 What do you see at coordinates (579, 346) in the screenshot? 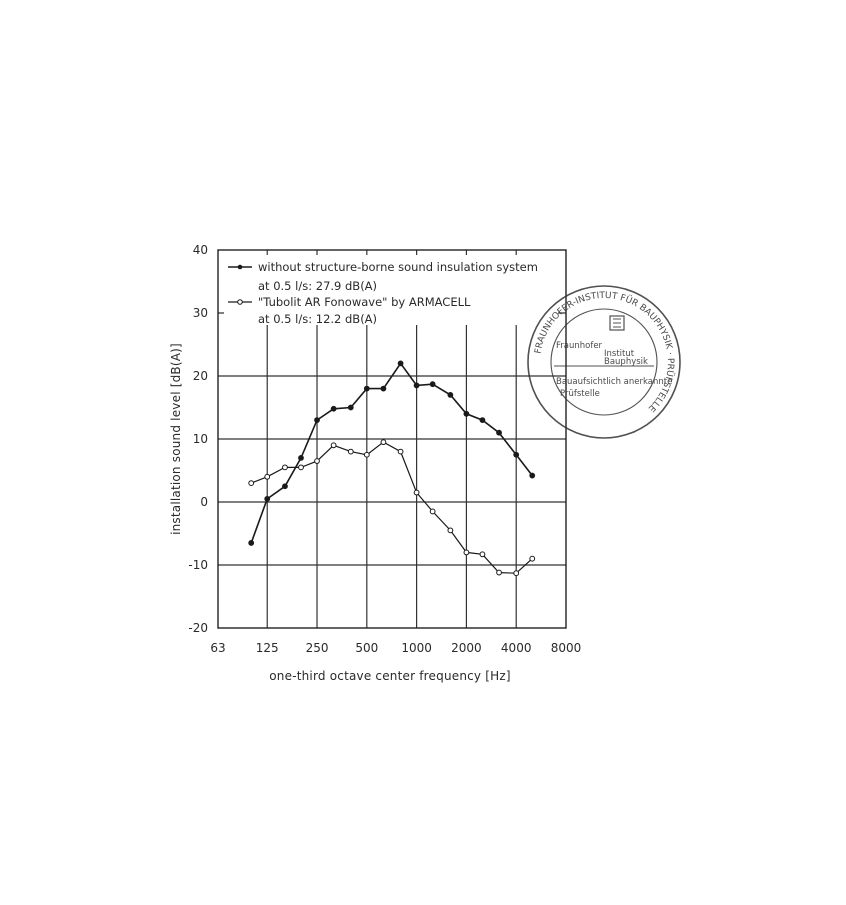
I see `stamp-line-1: Fraunhofer` at bounding box center [579, 346].